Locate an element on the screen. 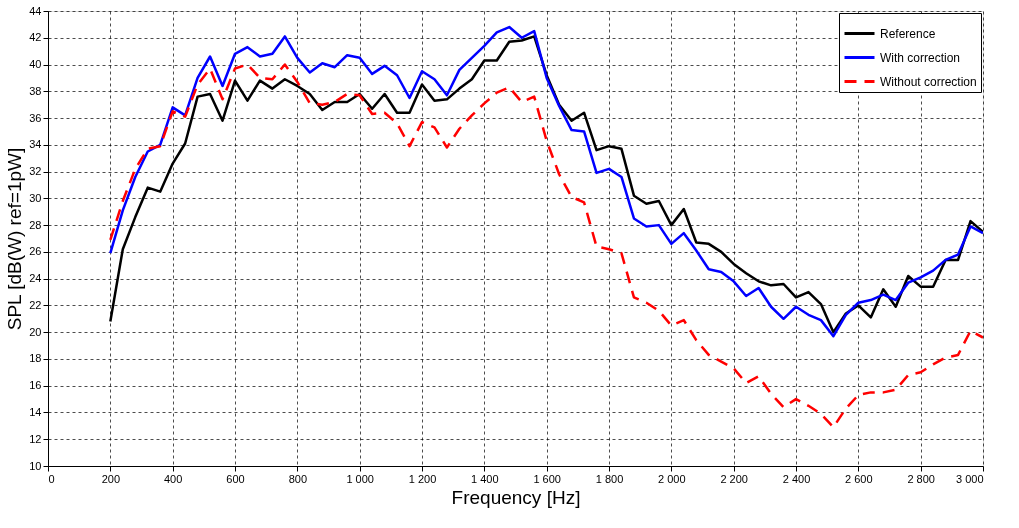  x-tick-label: 600 is located at coordinates (235, 478).